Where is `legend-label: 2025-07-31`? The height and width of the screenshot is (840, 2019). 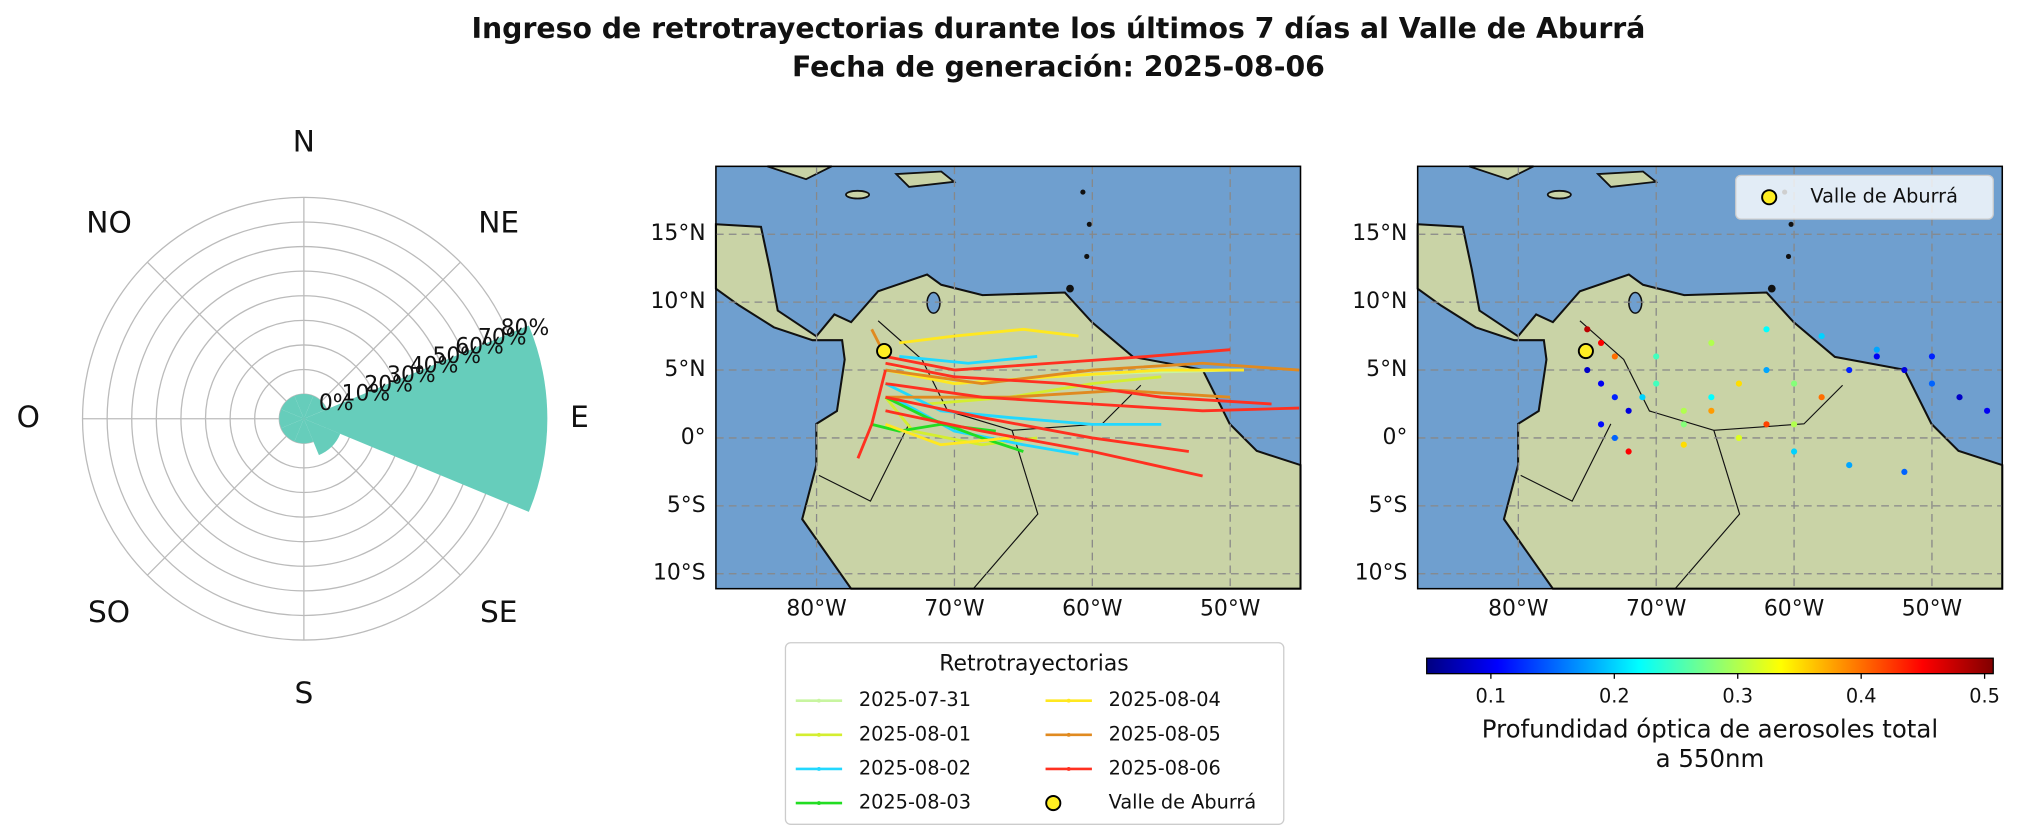
legend-label: 2025-07-31 is located at coordinates (915, 699).